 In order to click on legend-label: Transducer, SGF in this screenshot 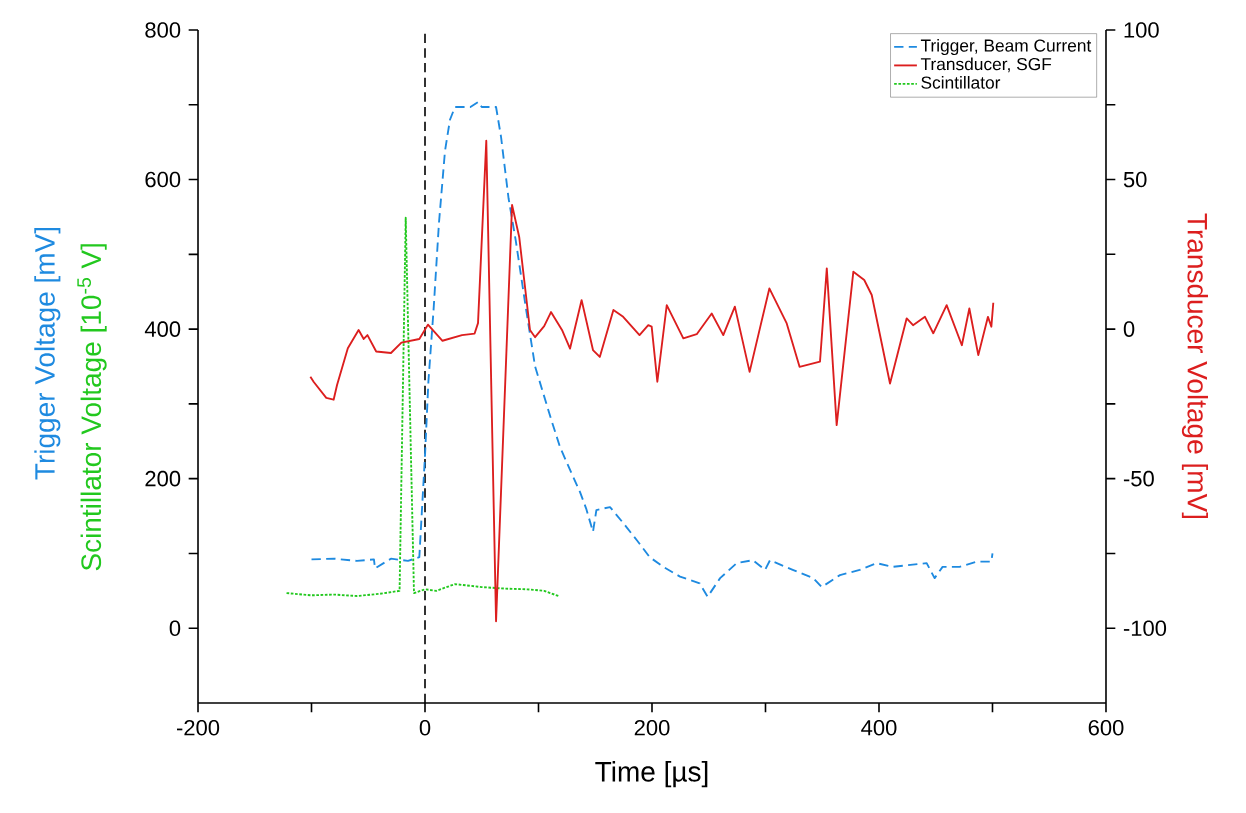, I will do `click(986, 65)`.